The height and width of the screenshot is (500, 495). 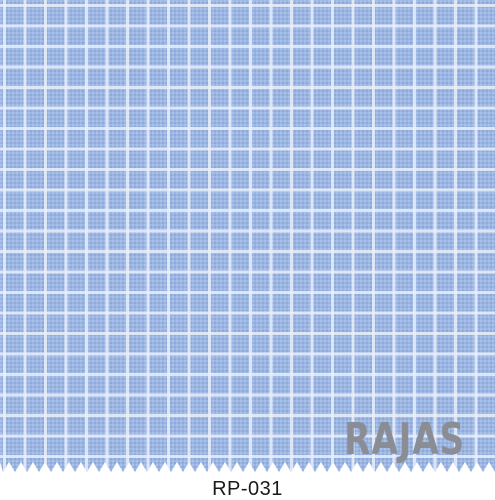 I want to click on fabric-code: RP-031, so click(x=247, y=489).